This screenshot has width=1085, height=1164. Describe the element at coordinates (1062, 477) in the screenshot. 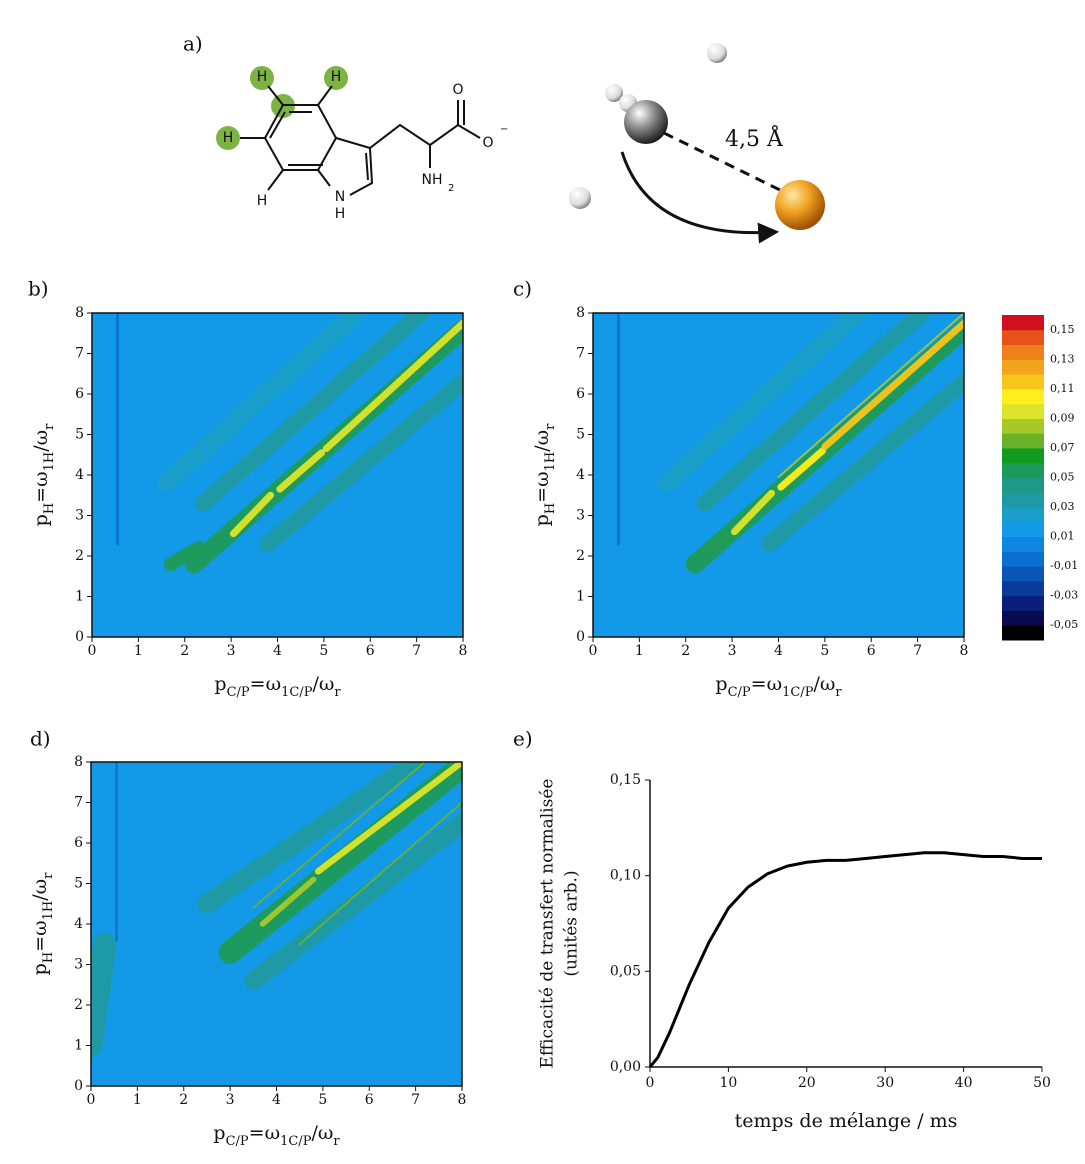

I see `colorbar-label: 0,05` at that location.